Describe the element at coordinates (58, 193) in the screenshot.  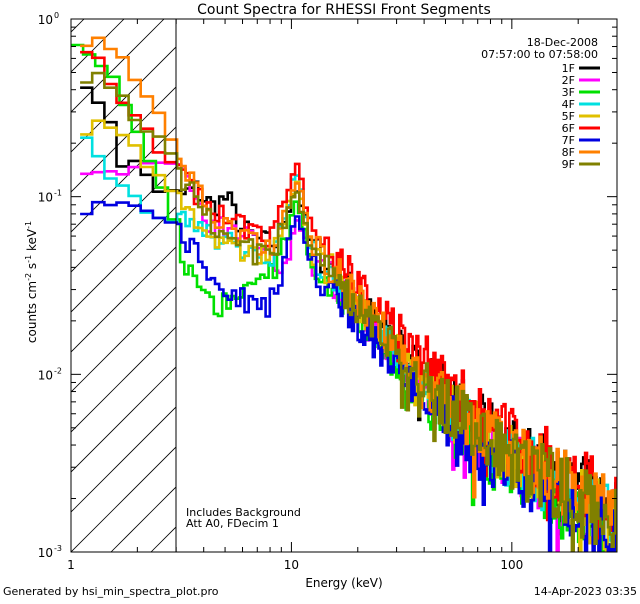
I see `y-tick-label-exponent: -1` at that location.